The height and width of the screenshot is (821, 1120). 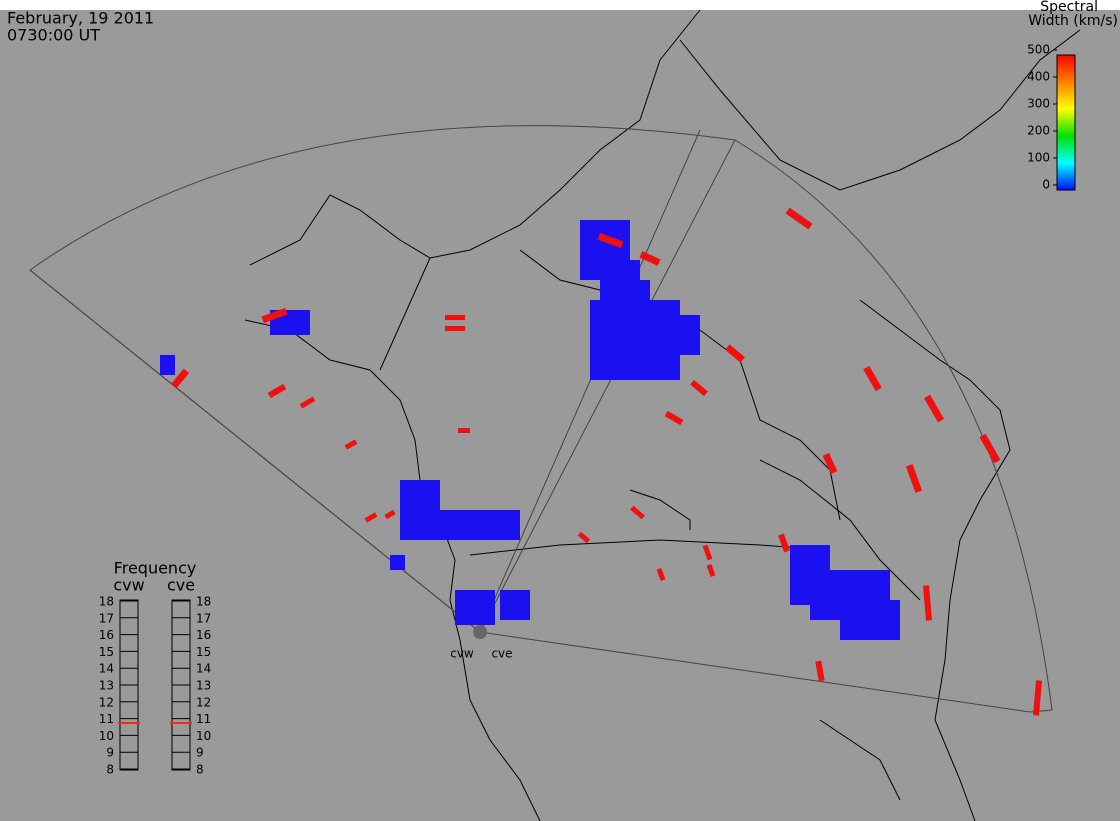 I want to click on radar-name: cvw, so click(x=128, y=585).